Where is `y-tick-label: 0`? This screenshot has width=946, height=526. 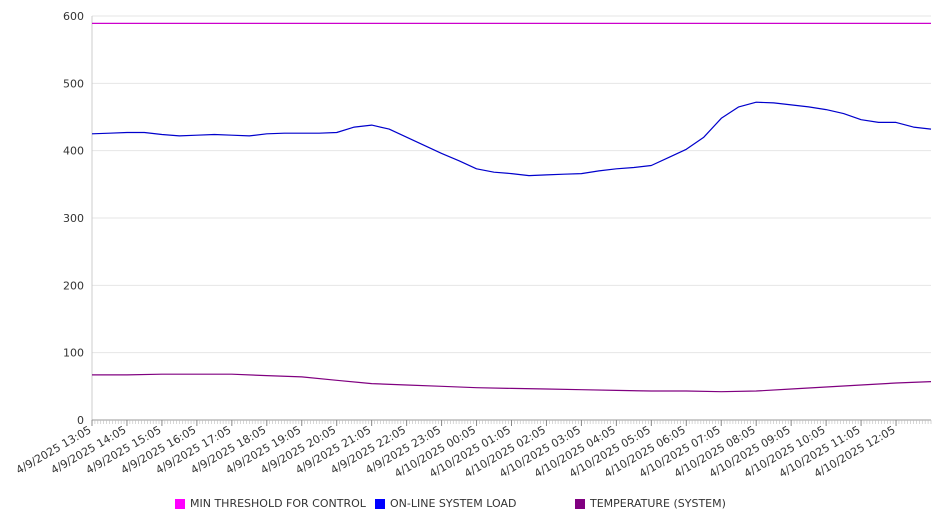 y-tick-label: 0 is located at coordinates (80, 420).